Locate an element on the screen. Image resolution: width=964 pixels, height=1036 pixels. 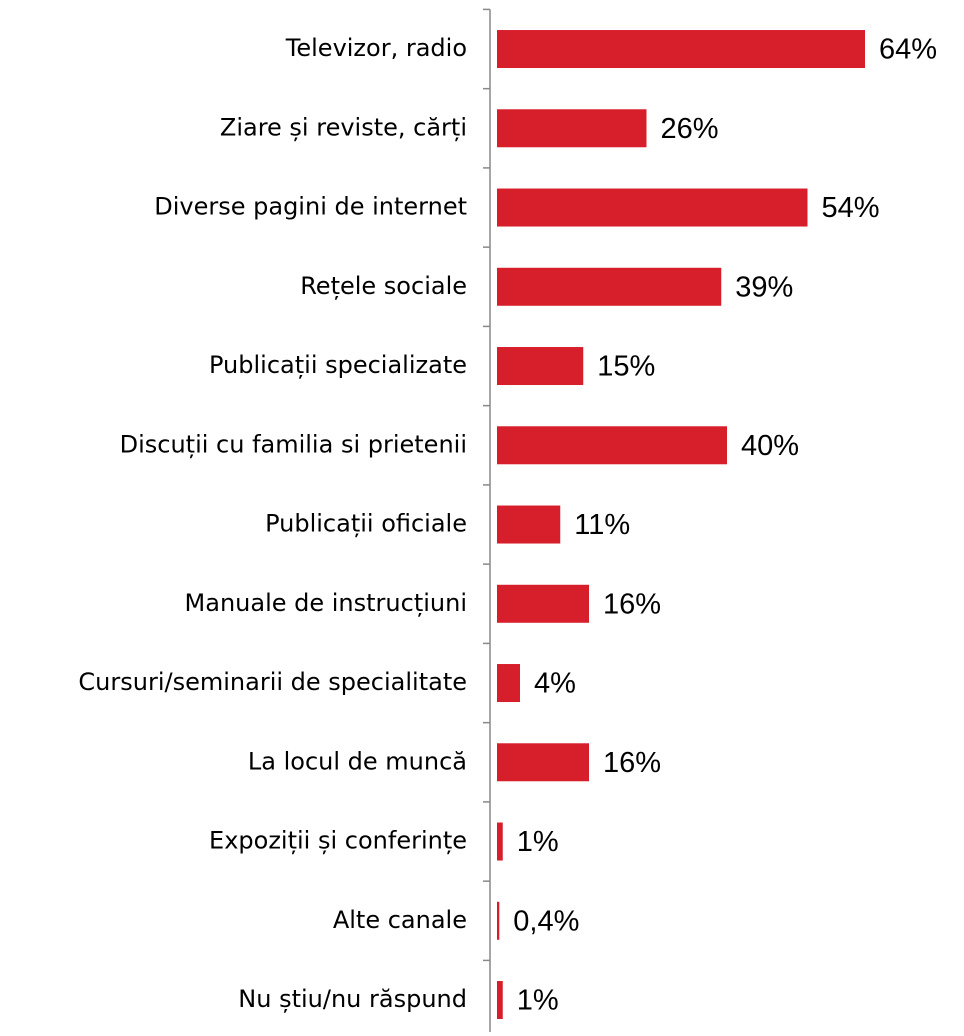
category-label: Manuale de instrucțiuni is located at coordinates (326, 603).